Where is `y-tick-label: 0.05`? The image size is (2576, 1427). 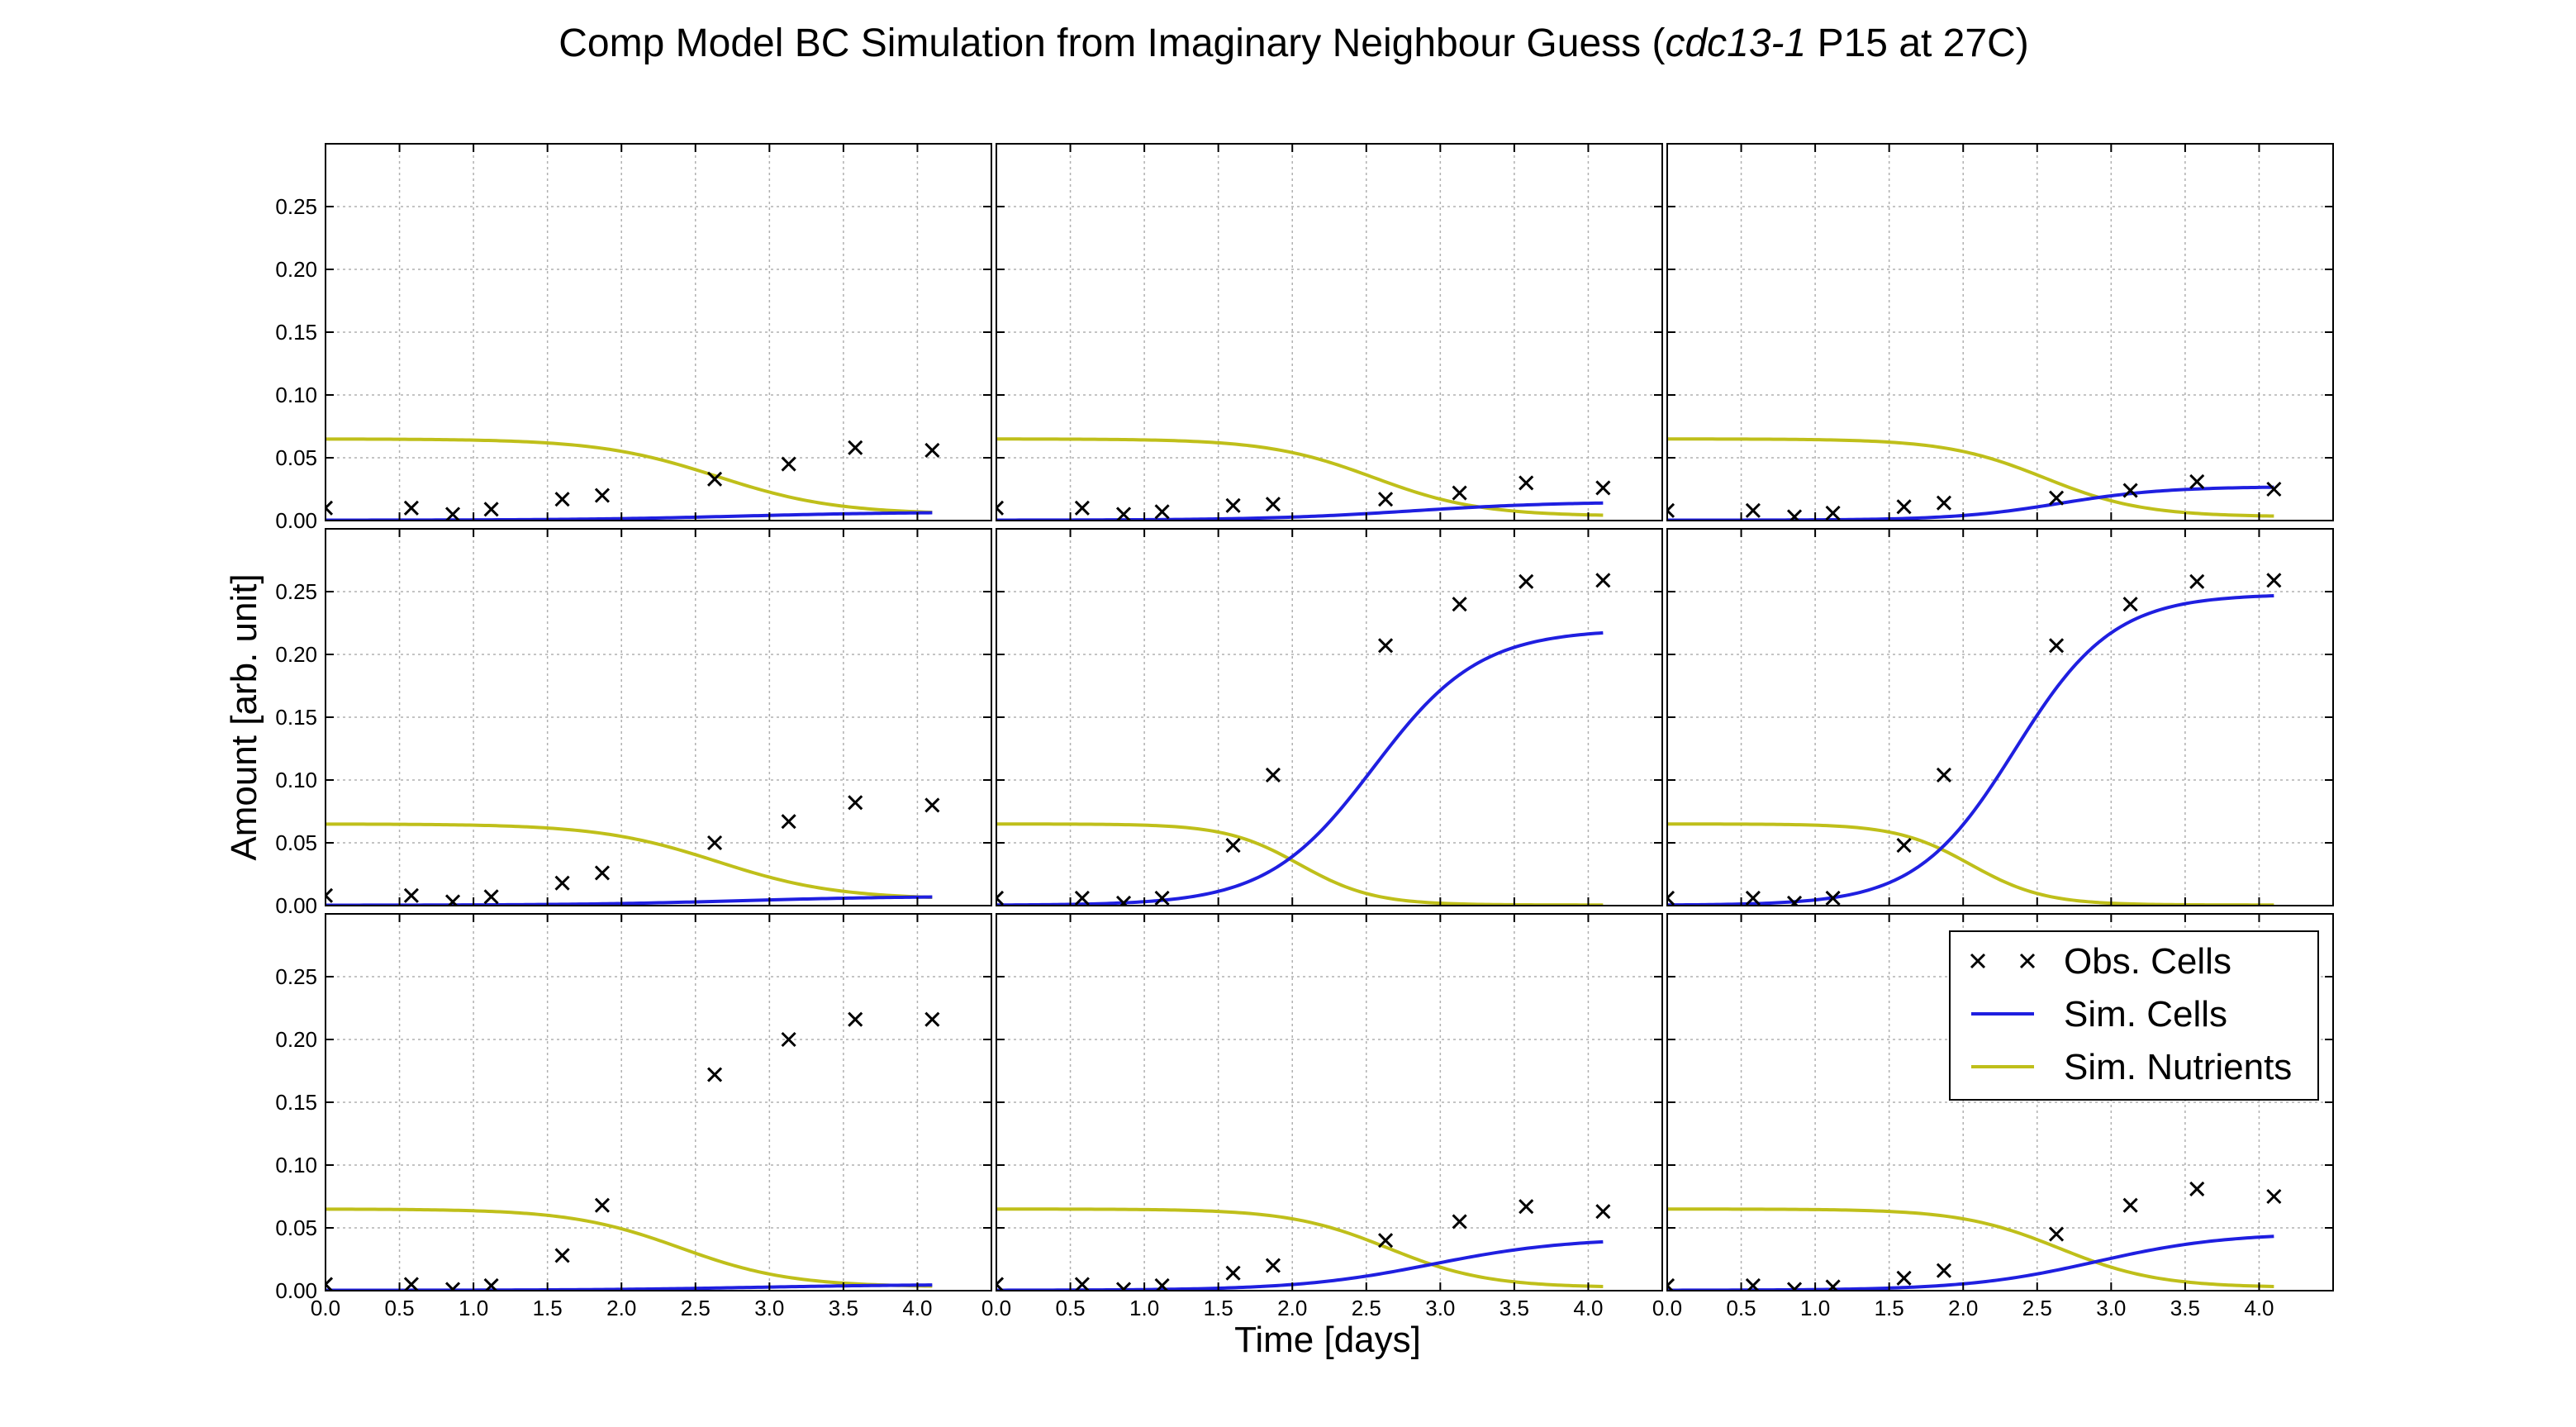
y-tick-label: 0.05 is located at coordinates (296, 457).